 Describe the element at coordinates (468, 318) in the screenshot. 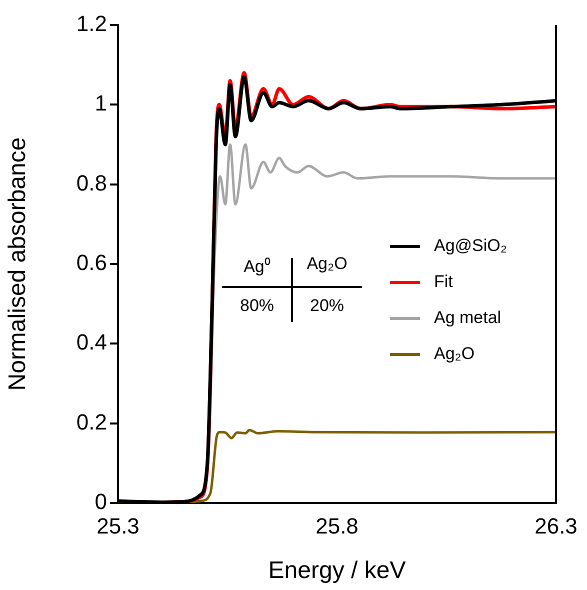

I see `legend-label: Ag metal` at that location.